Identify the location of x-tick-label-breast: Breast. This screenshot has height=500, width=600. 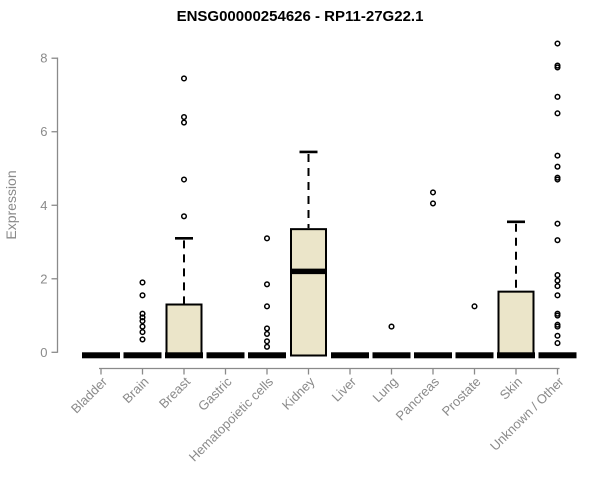
(174, 392).